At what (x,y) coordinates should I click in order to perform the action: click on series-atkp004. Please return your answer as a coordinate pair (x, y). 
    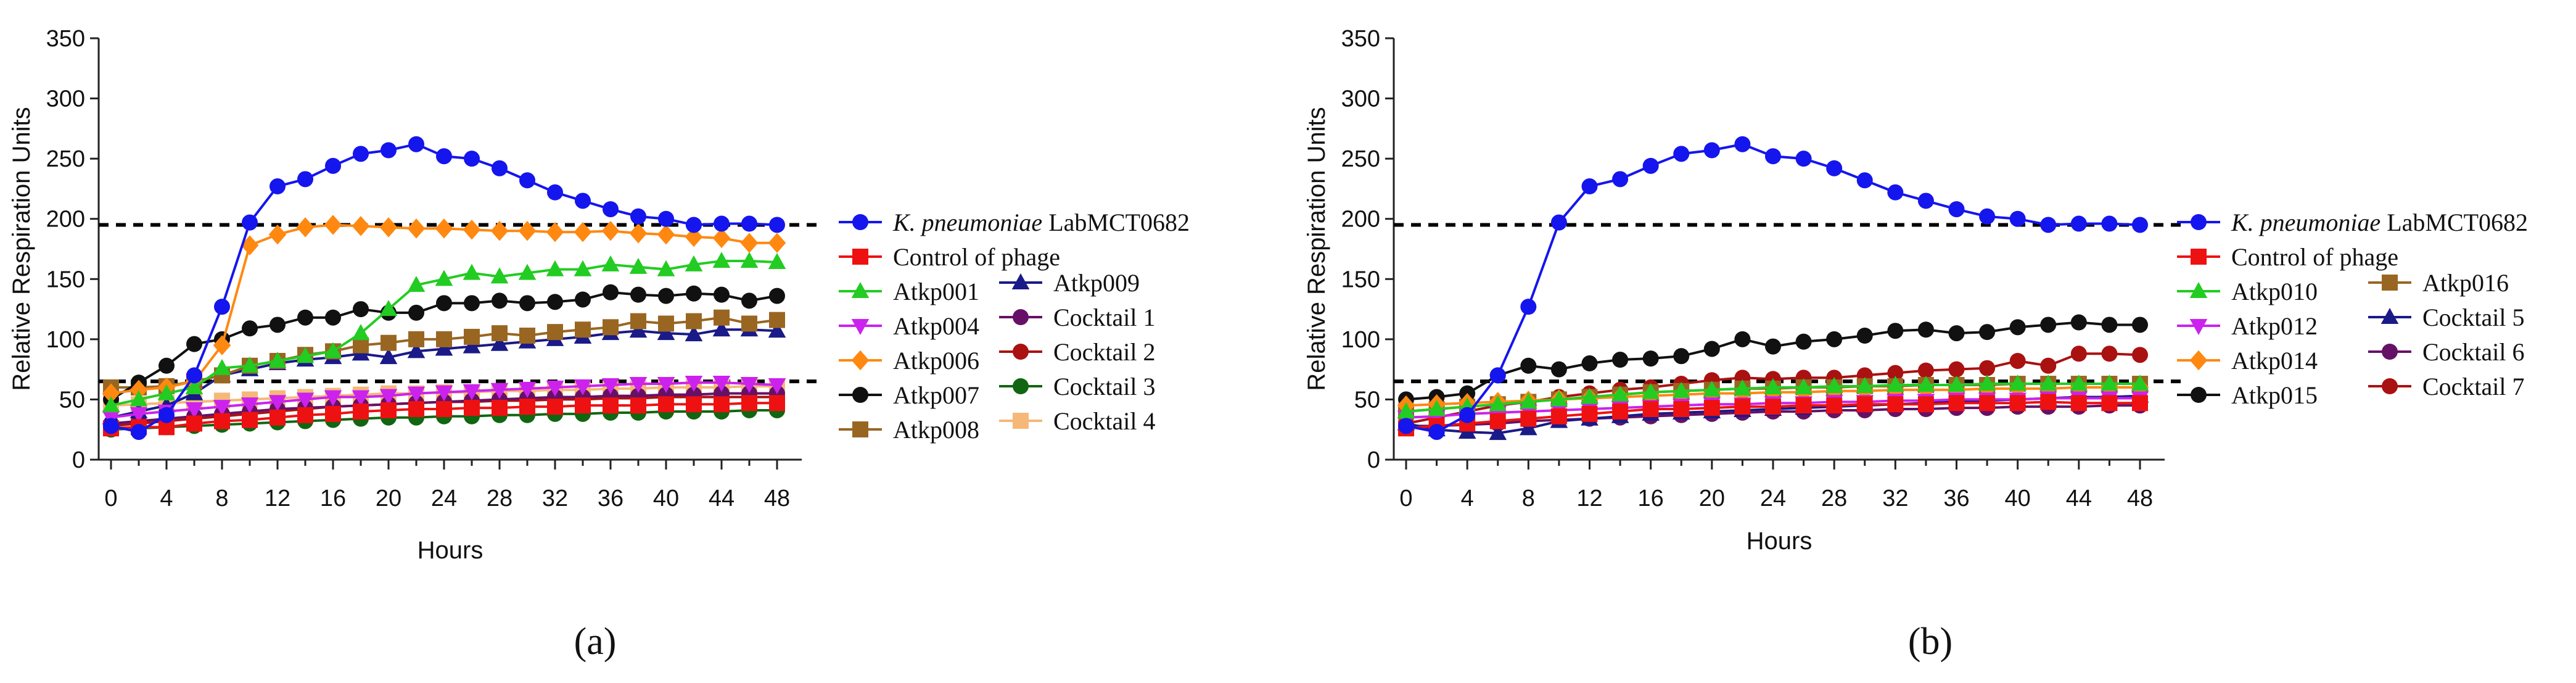
    Looking at the image, I should click on (444, 401).